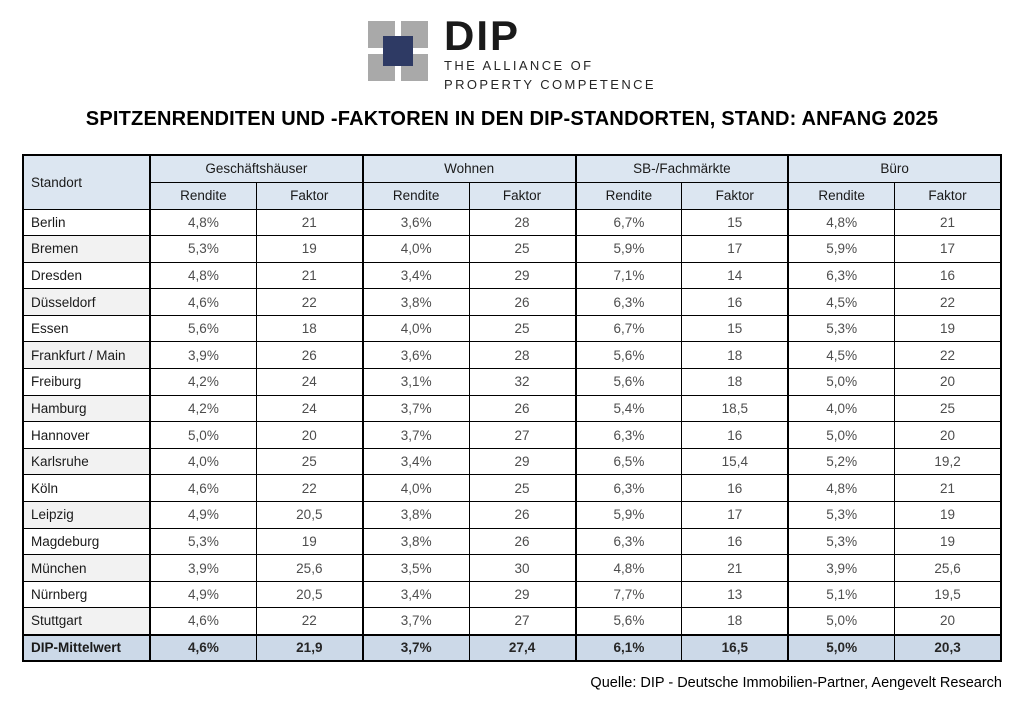  I want to click on value-cell: 3,1%, so click(415, 382).